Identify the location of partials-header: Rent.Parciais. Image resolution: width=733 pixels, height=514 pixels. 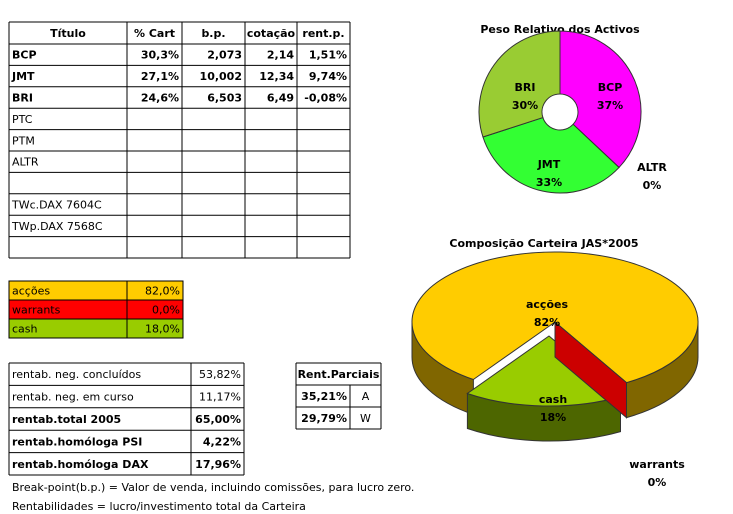
(339, 374).